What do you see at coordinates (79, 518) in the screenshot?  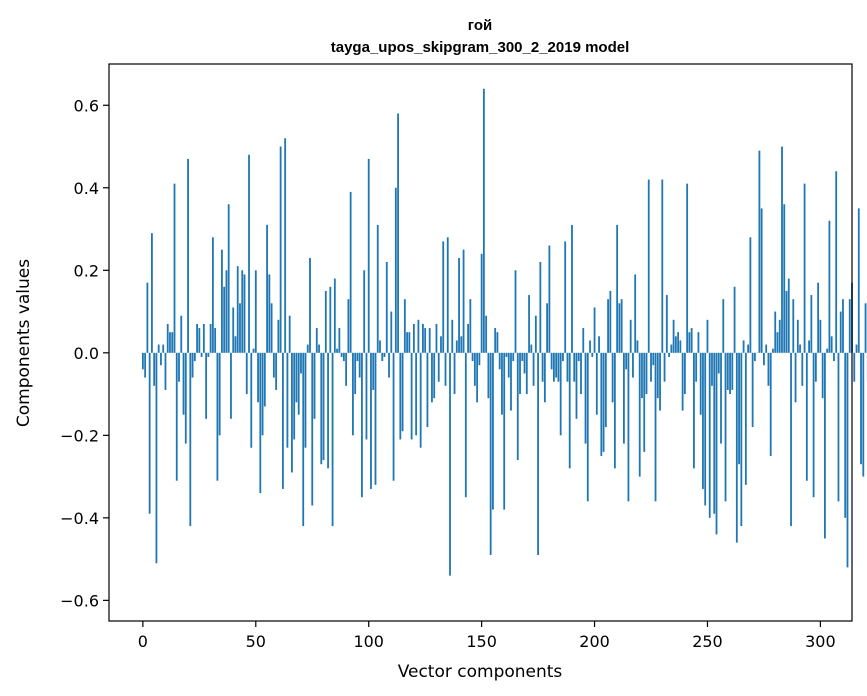 I see `y-tick-label: −0.4` at bounding box center [79, 518].